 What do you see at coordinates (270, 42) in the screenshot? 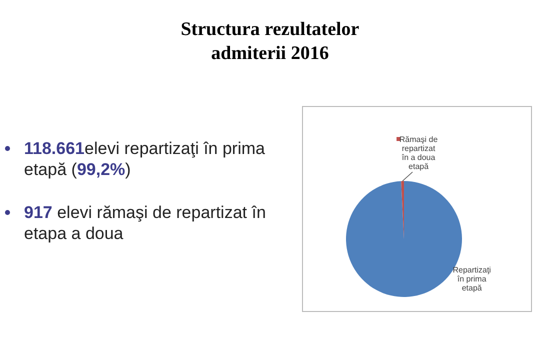
I see `chart-title: Structura rezultatelor admiterii 2016` at bounding box center [270, 42].